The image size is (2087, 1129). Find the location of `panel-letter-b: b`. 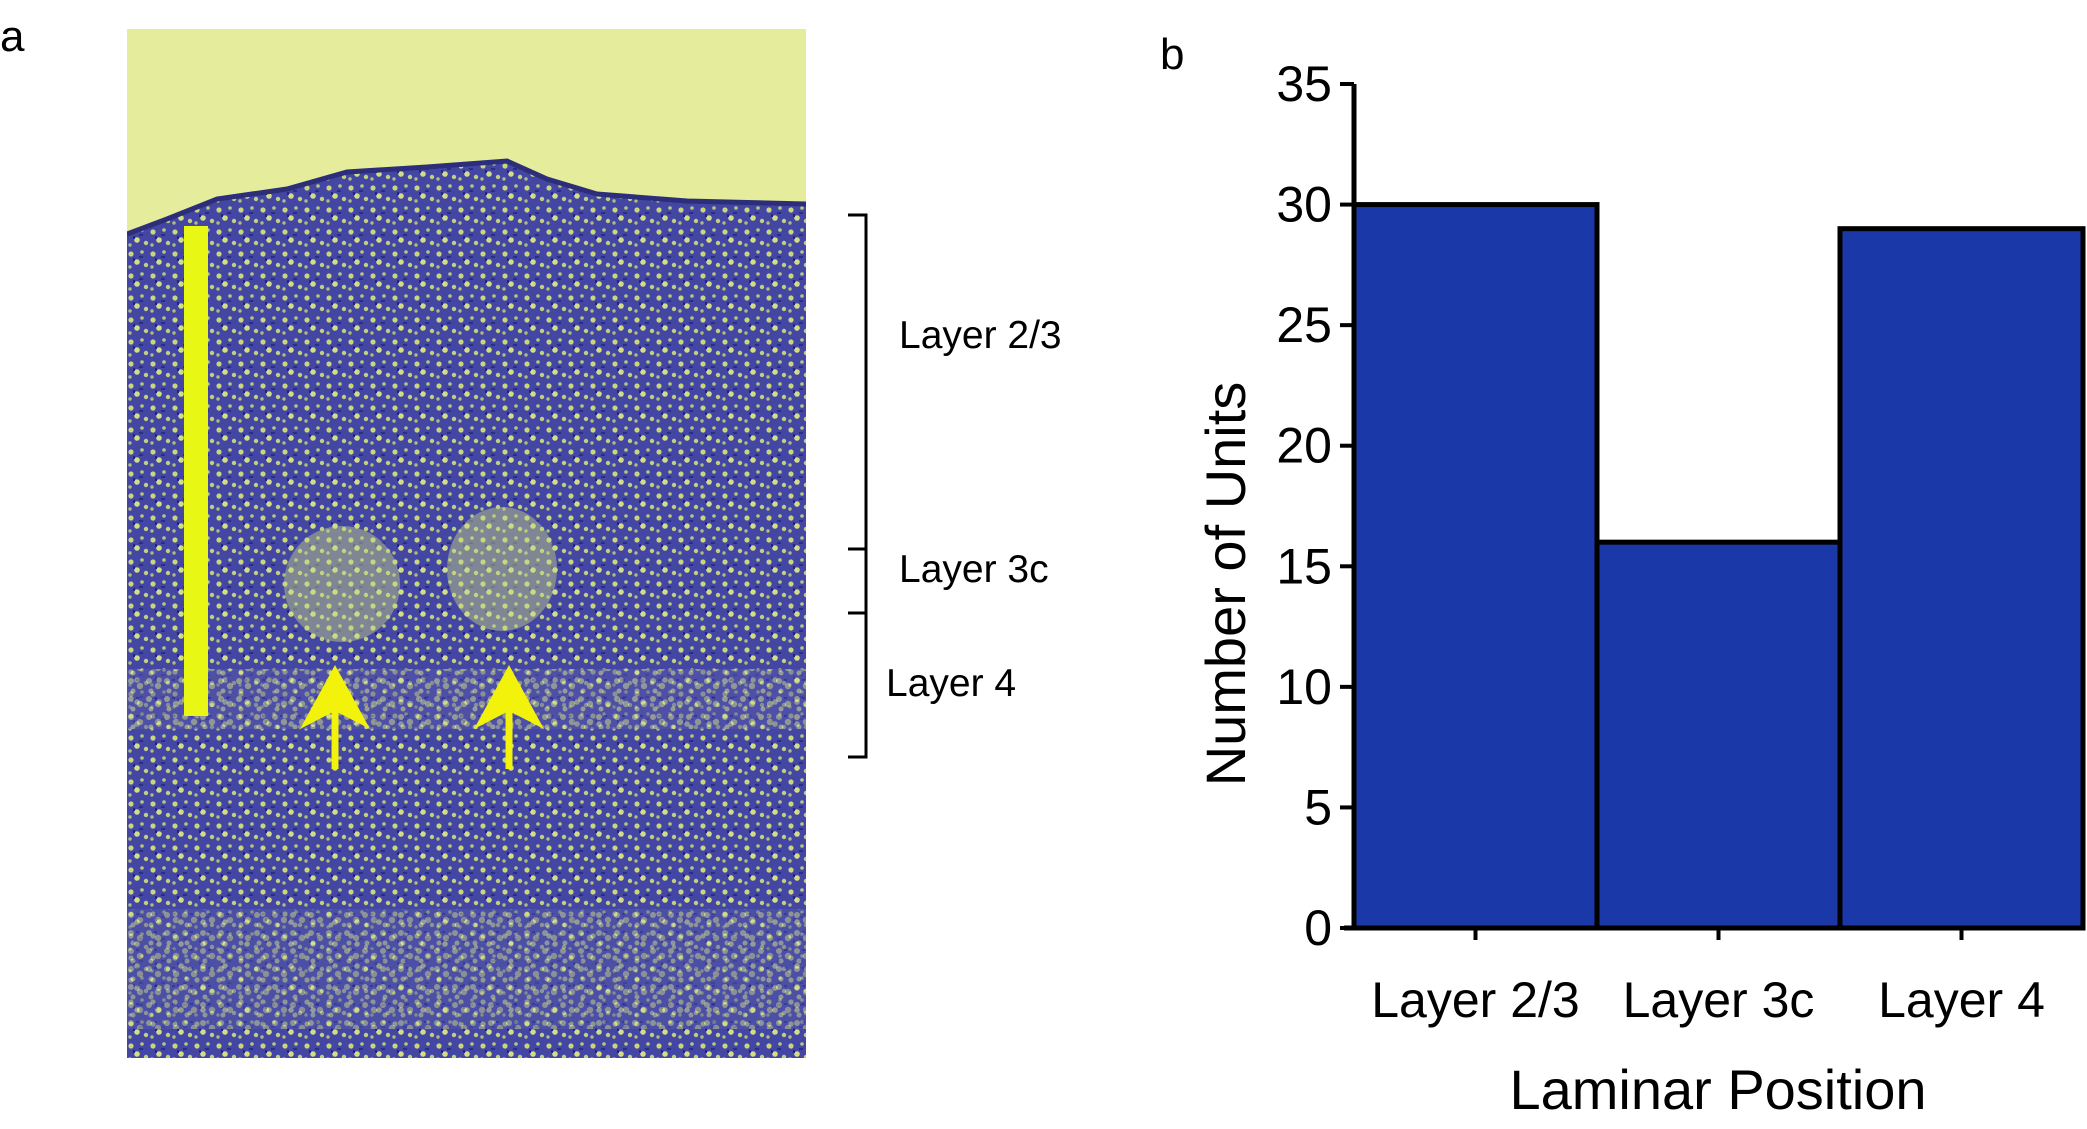

panel-letter-b: b is located at coordinates (1172, 54).